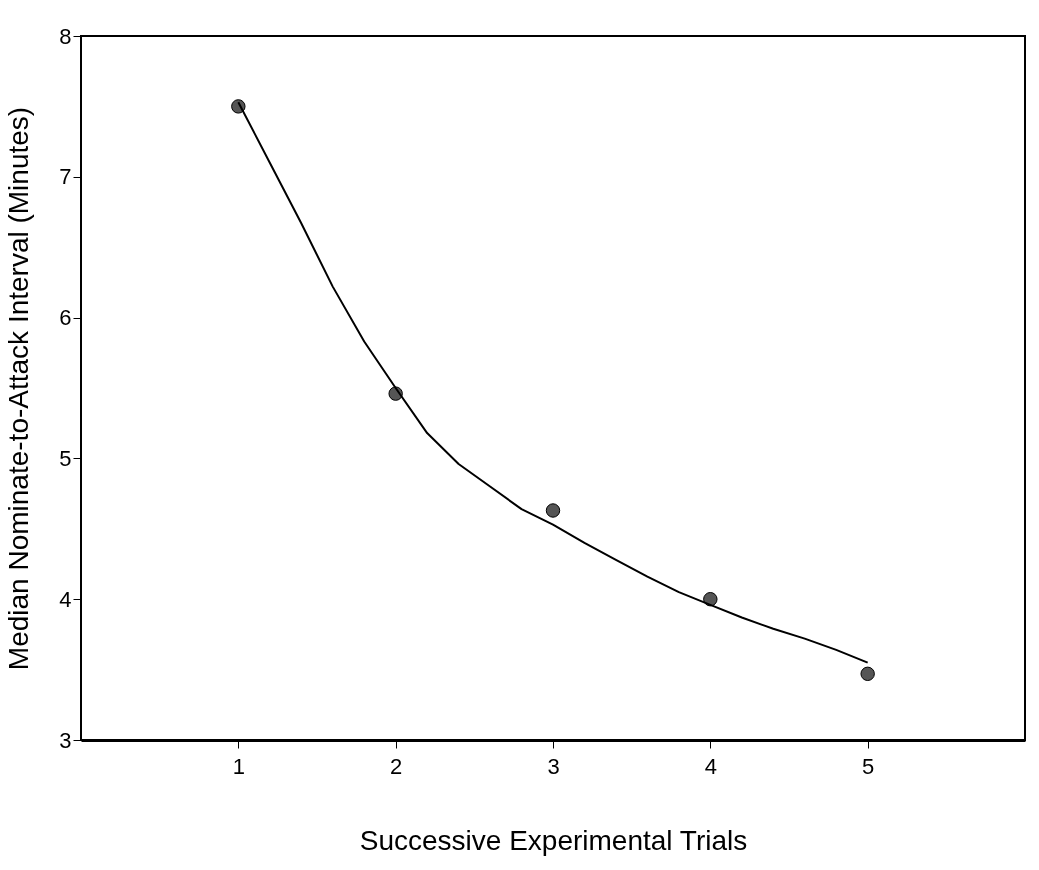 This screenshot has height=870, width=1039. What do you see at coordinates (19, 388) in the screenshot?
I see `y-axis-title: Median Nominate-to-Attack Interval (Minutes)` at bounding box center [19, 388].